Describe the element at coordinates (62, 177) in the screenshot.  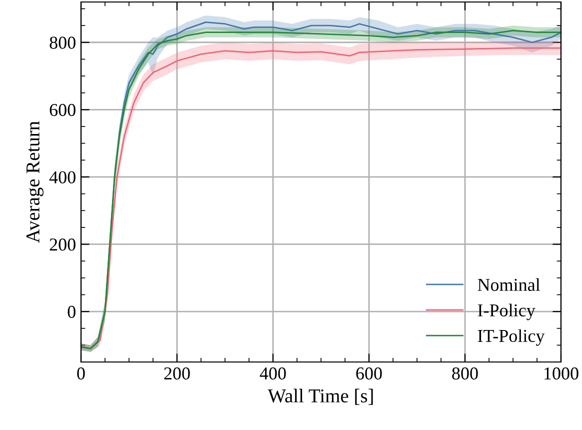
I see `y-tick-label: 400` at that location.